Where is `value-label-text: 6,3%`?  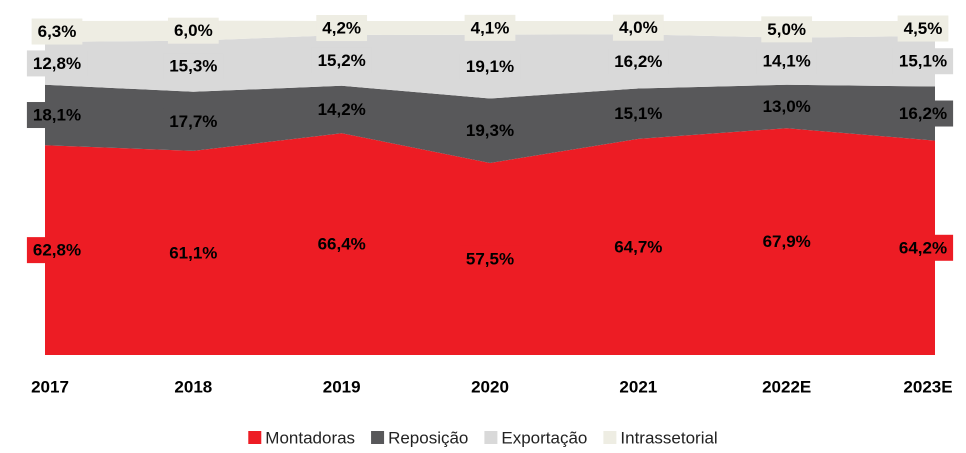 value-label-text: 6,3% is located at coordinates (57, 31).